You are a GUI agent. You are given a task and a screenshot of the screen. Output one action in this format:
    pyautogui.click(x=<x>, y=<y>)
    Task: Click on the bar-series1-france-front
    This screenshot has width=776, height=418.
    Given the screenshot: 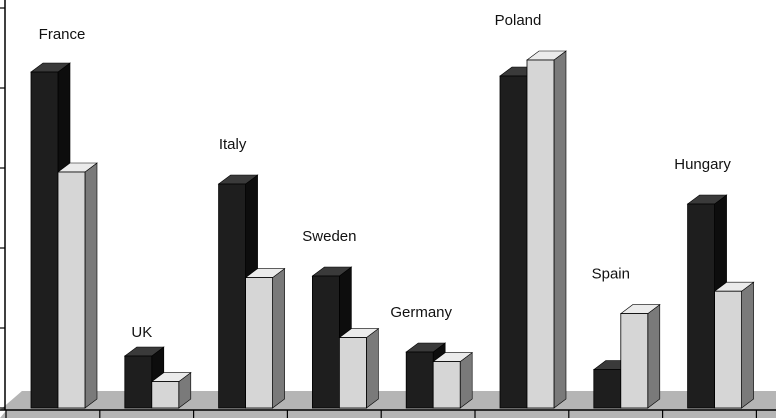 What is the action you would take?
    pyautogui.click(x=44, y=240)
    